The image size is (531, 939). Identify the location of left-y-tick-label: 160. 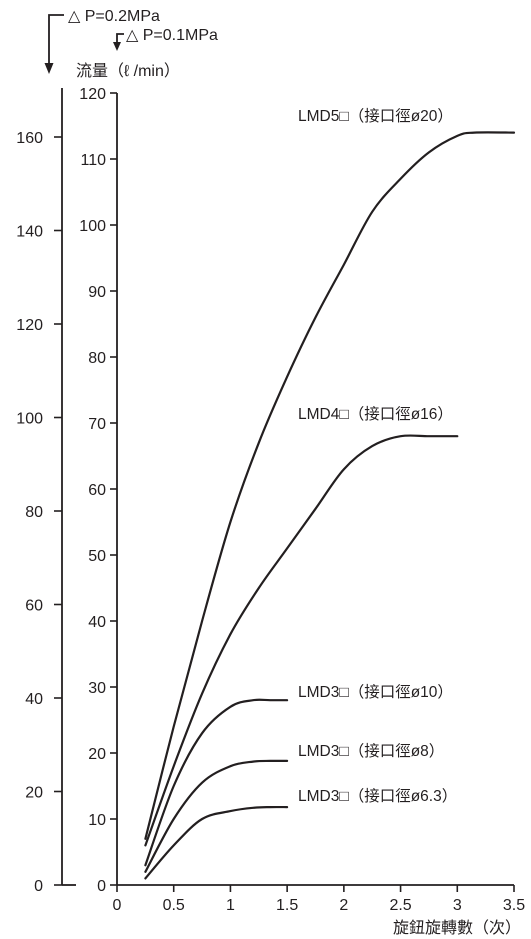
(29, 138).